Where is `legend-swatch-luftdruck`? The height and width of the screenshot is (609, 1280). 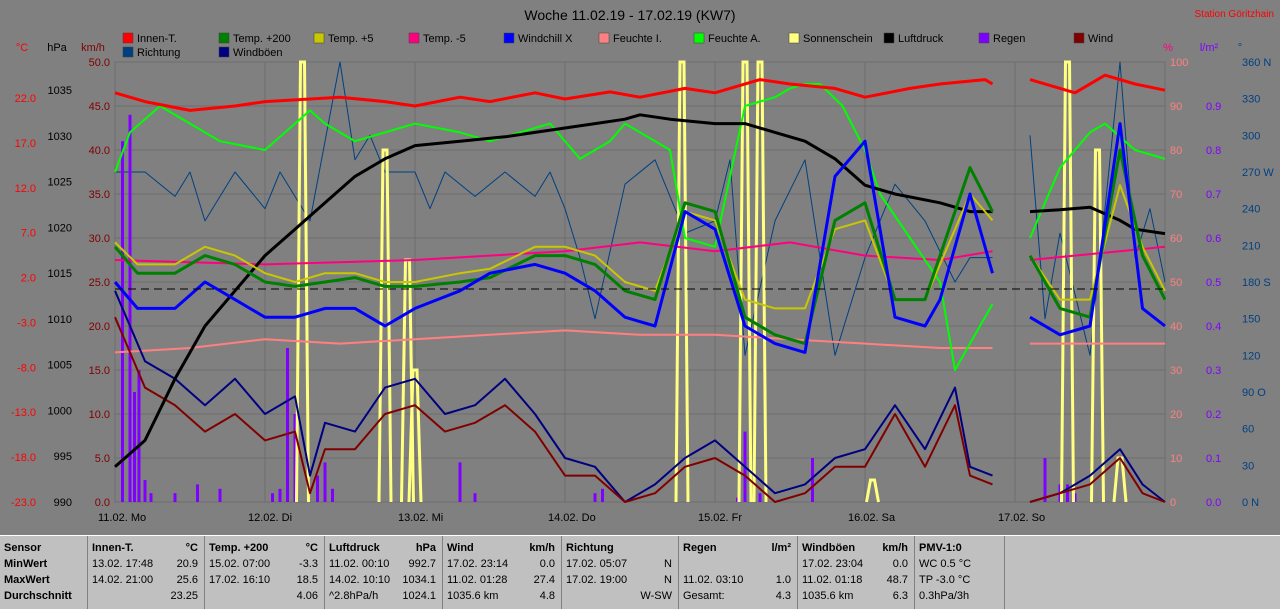
legend-swatch-luftdruck is located at coordinates (889, 38).